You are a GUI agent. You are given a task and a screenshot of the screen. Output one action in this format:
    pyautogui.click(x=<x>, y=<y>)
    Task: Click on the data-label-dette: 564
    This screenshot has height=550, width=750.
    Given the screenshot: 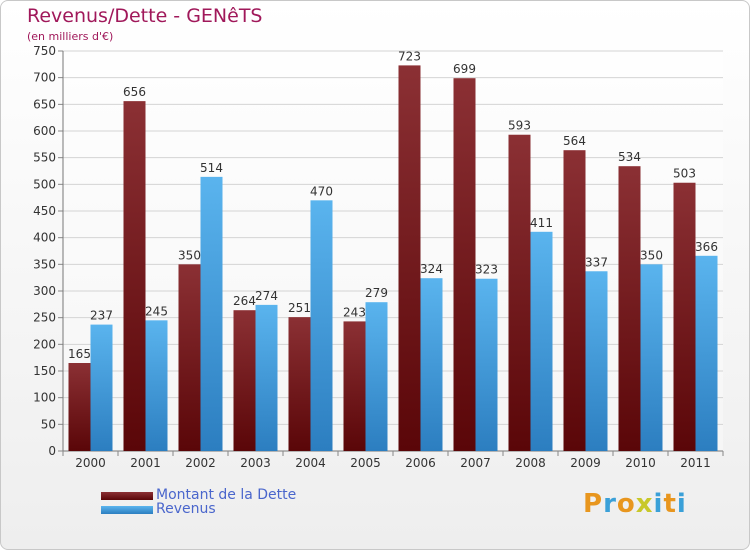 What is the action you would take?
    pyautogui.click(x=574, y=141)
    